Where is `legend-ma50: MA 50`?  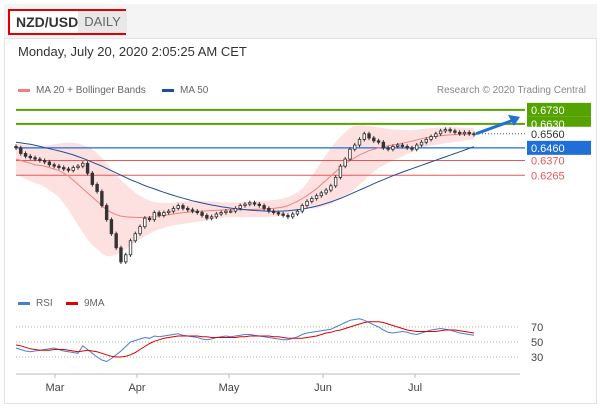
legend-ma50: MA 50 is located at coordinates (185, 90).